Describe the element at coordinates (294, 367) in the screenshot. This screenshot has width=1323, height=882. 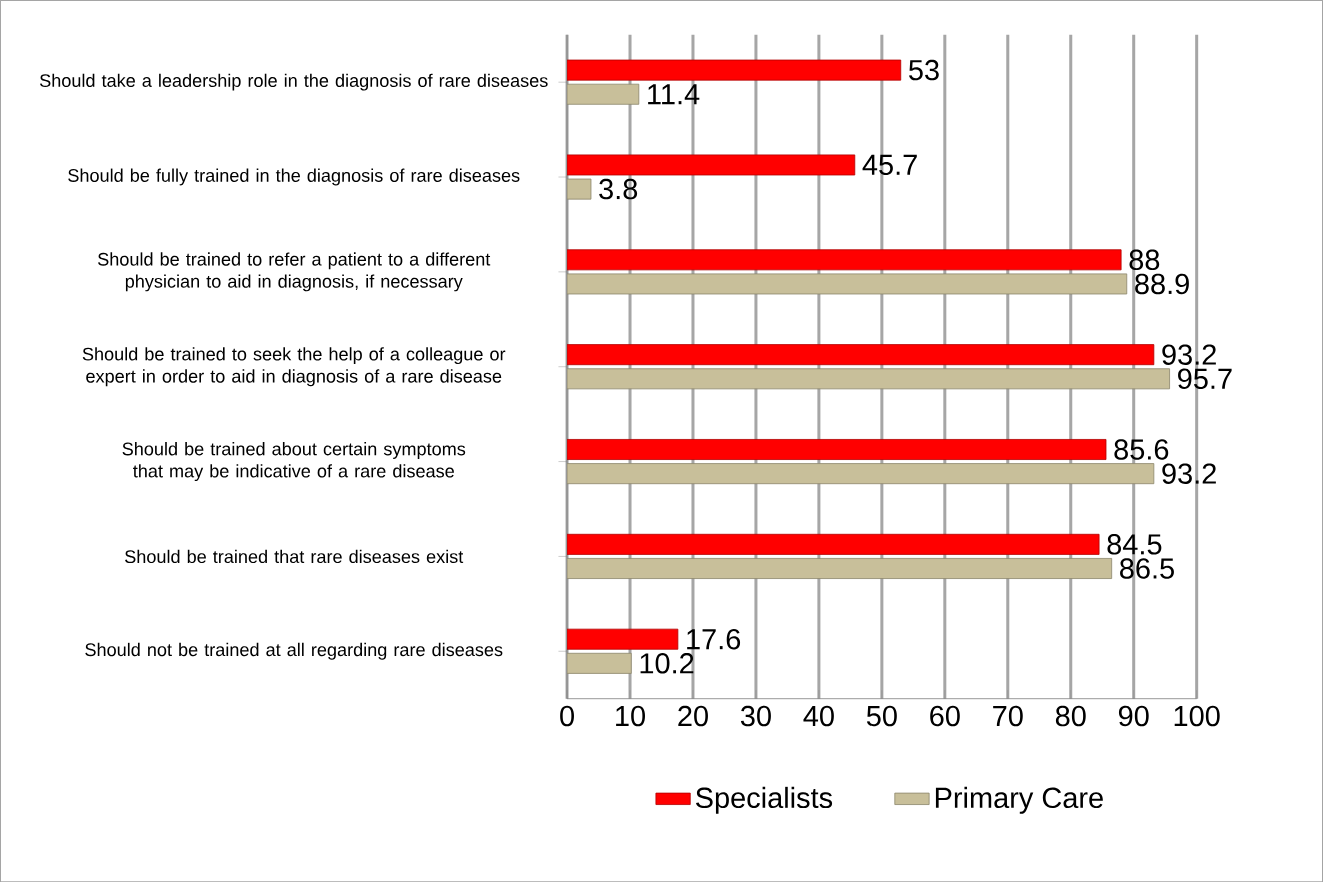
I see `y-tick-label: Should be trained to seek the help of a colleague or expert in order to aid in diagnosis of a rare disease` at that location.